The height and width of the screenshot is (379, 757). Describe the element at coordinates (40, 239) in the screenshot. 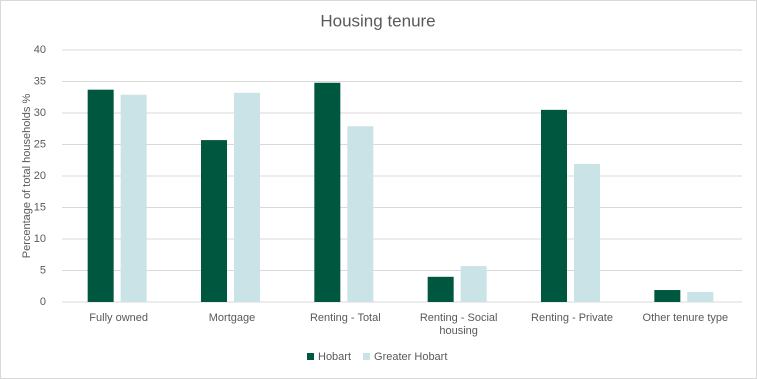

I see `y-tick-label: 10` at that location.